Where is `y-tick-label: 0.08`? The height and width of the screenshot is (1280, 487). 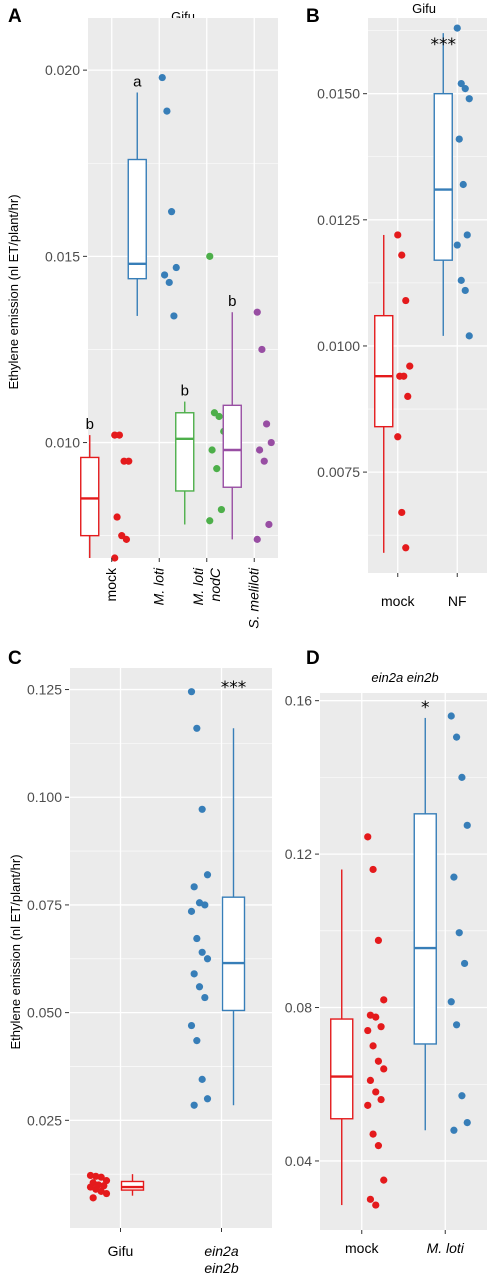 y-tick-label: 0.08 is located at coordinates (298, 1008).